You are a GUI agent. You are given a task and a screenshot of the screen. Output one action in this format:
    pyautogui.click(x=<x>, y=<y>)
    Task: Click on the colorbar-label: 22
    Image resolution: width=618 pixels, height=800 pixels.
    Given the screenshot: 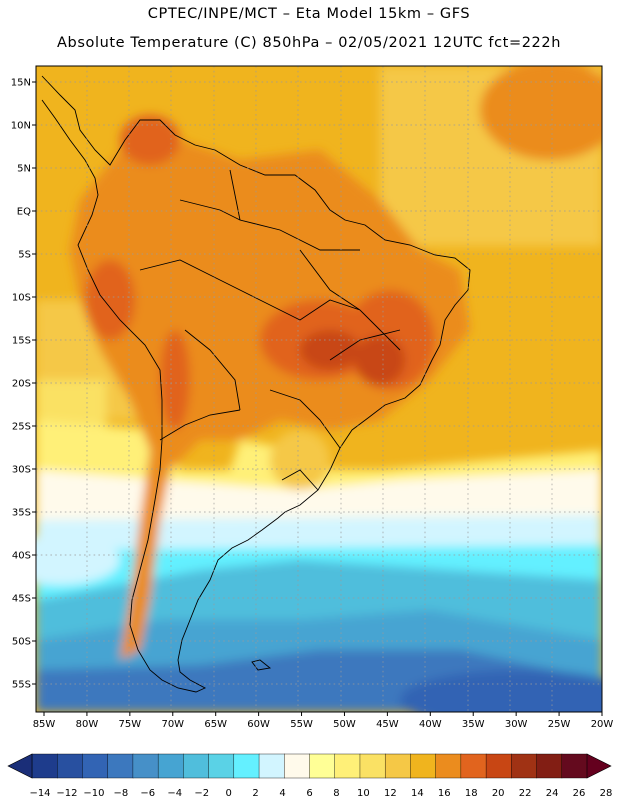 What is the action you would take?
    pyautogui.click(x=525, y=793)
    